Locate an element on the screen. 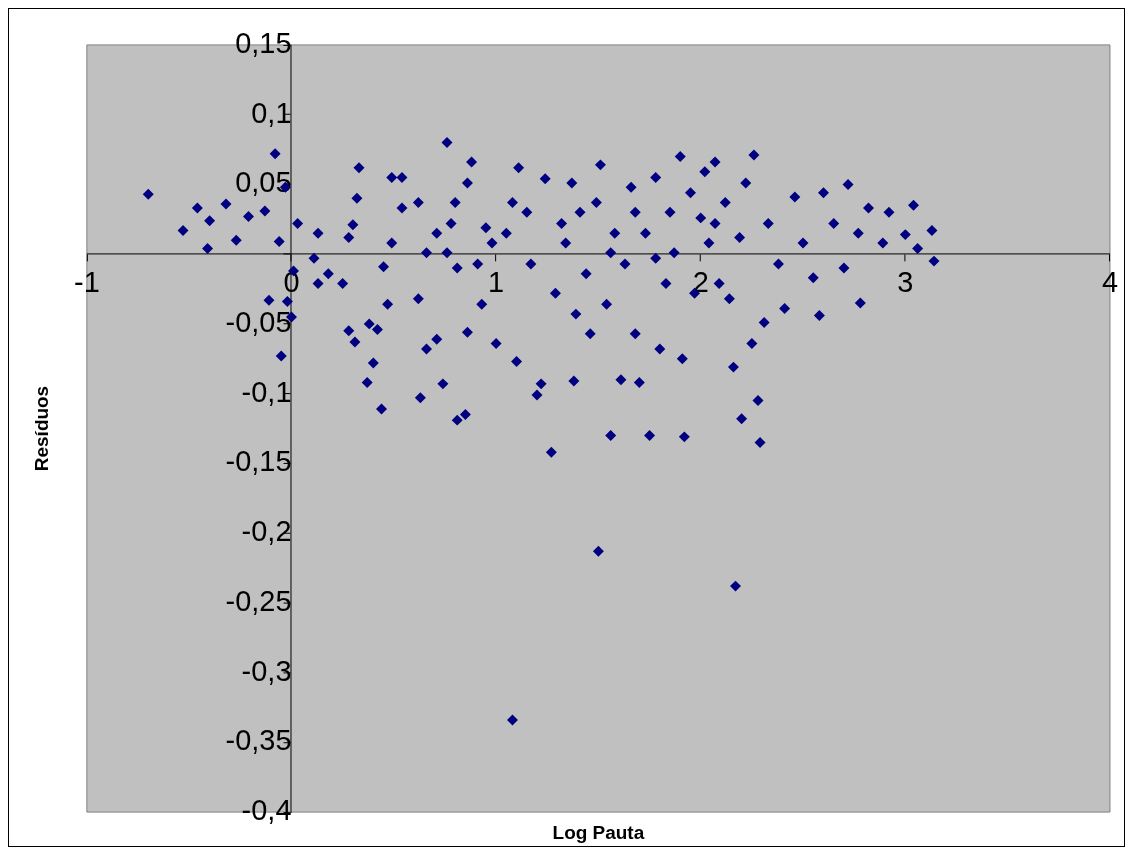 The width and height of the screenshot is (1135, 857). y-tick-label: 0,1 is located at coordinates (271, 112).